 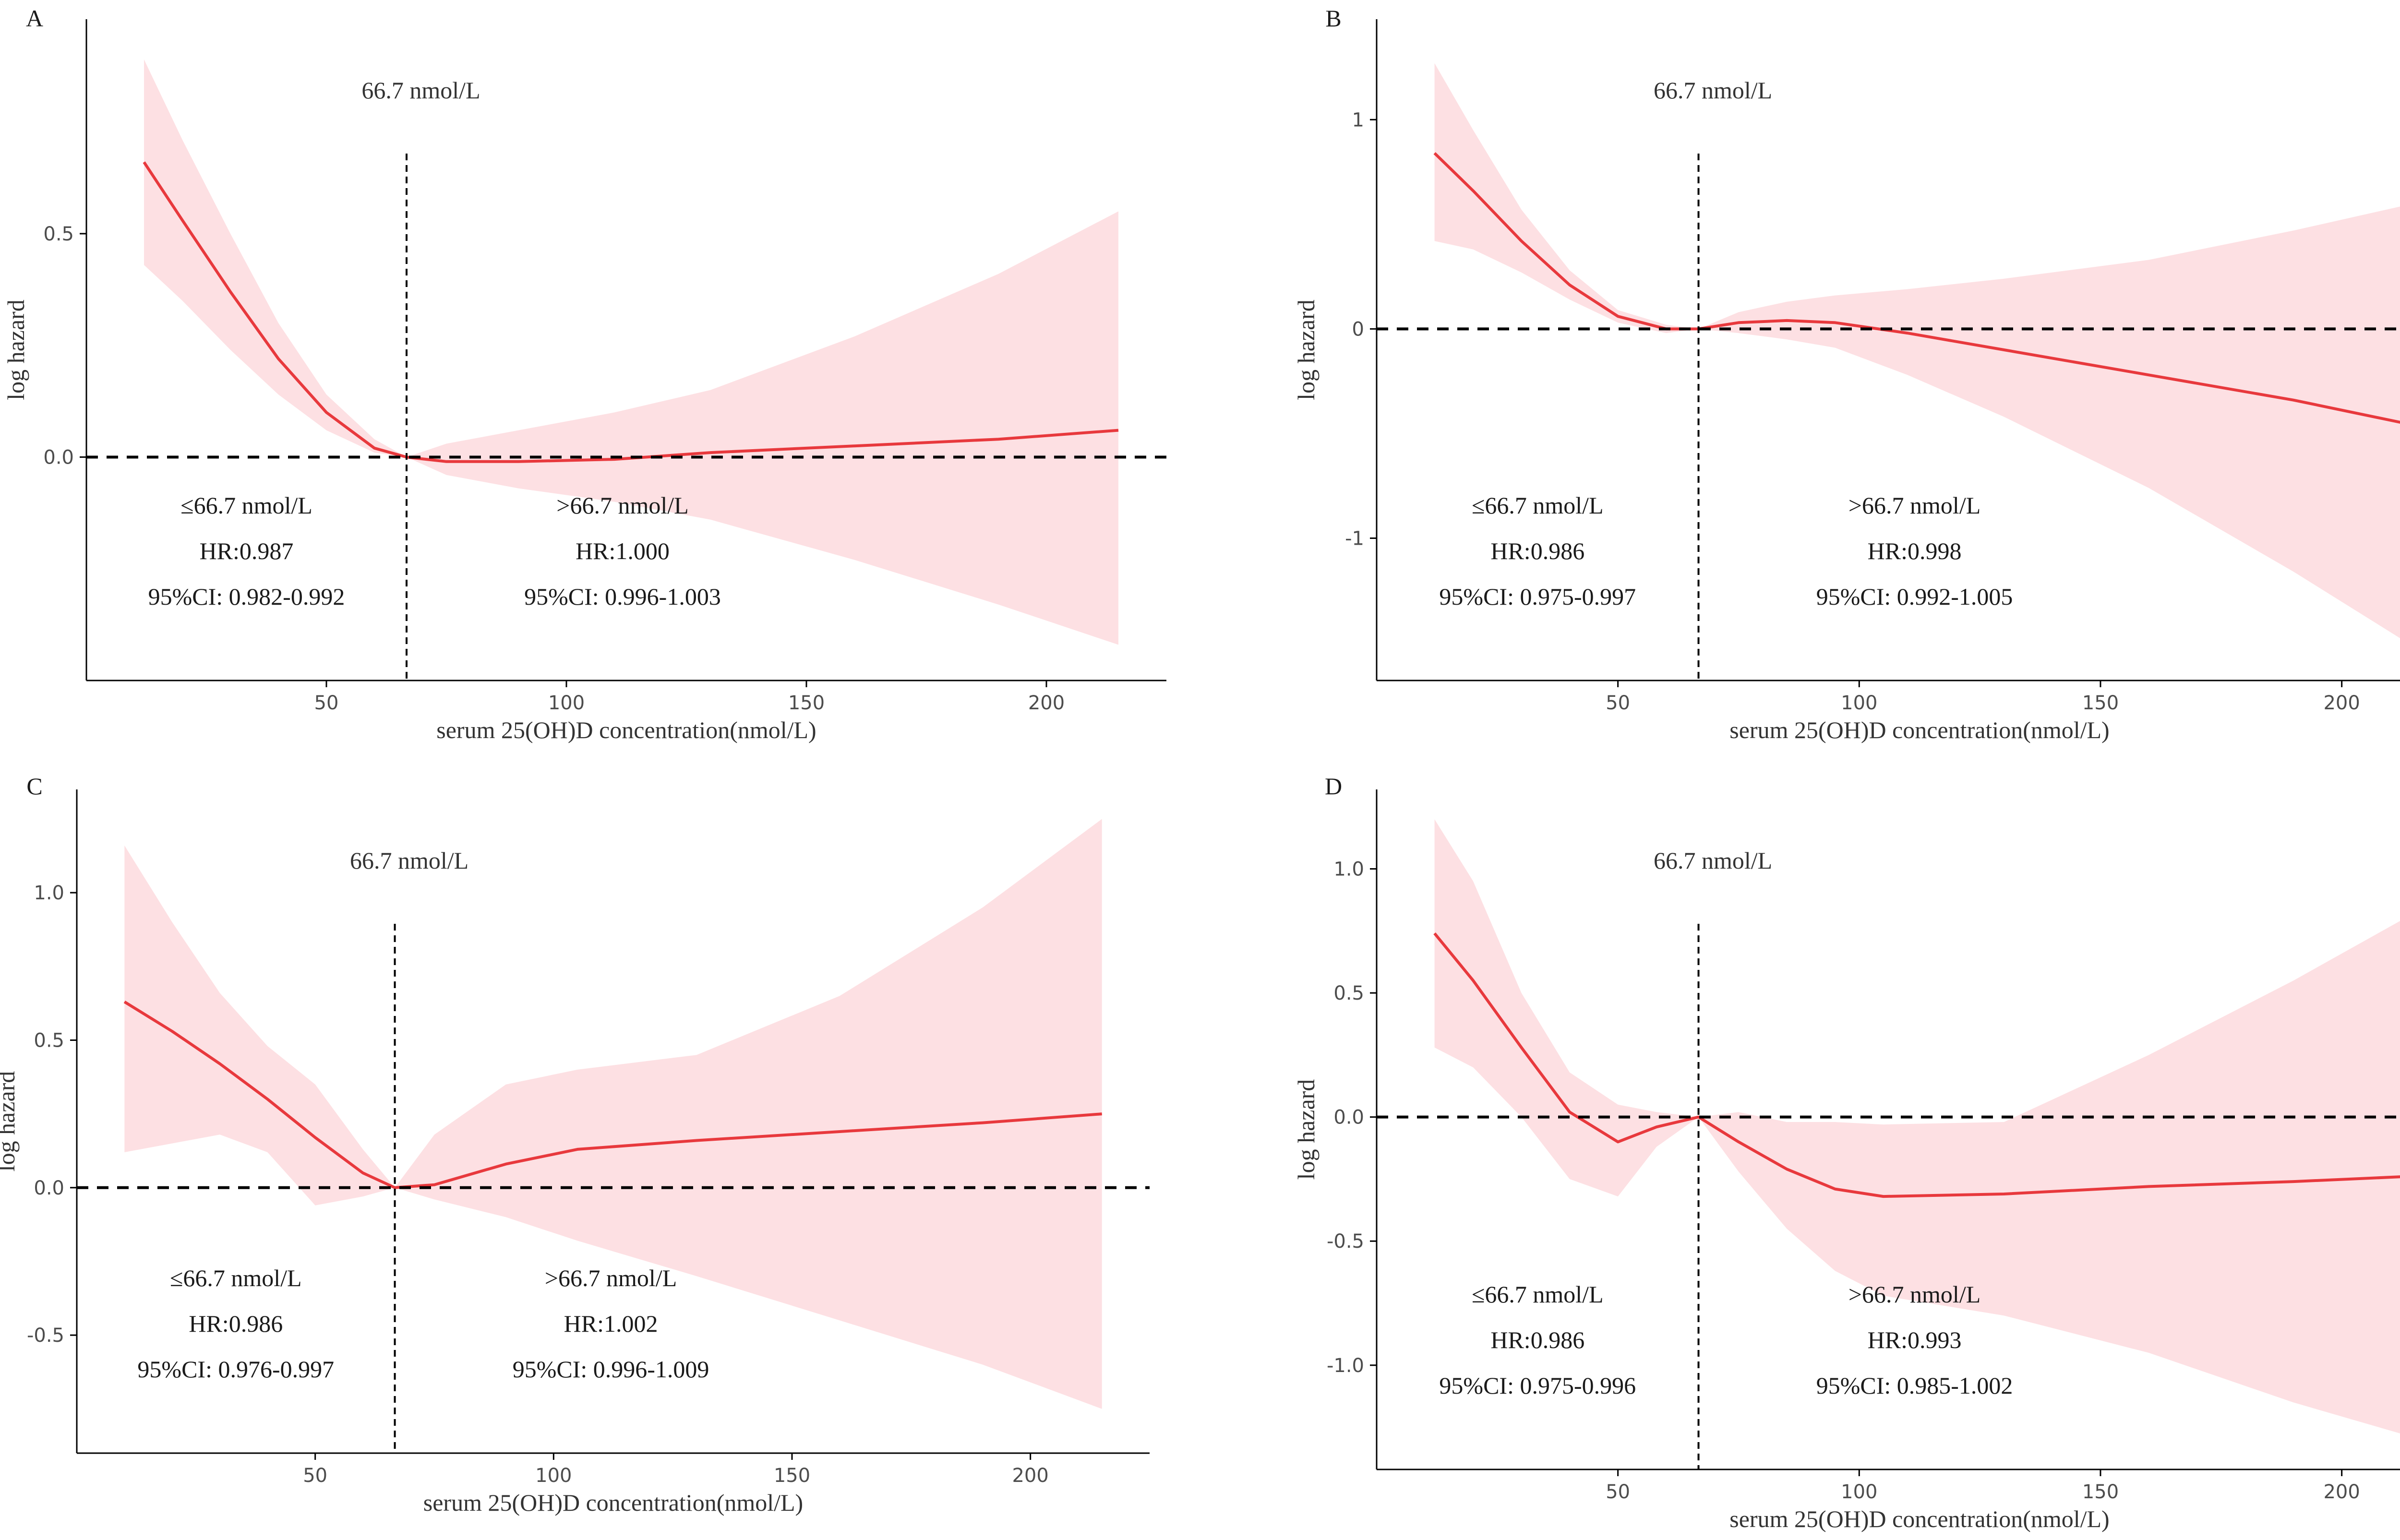 I want to click on y-tick-label: 1, so click(x=1358, y=120).